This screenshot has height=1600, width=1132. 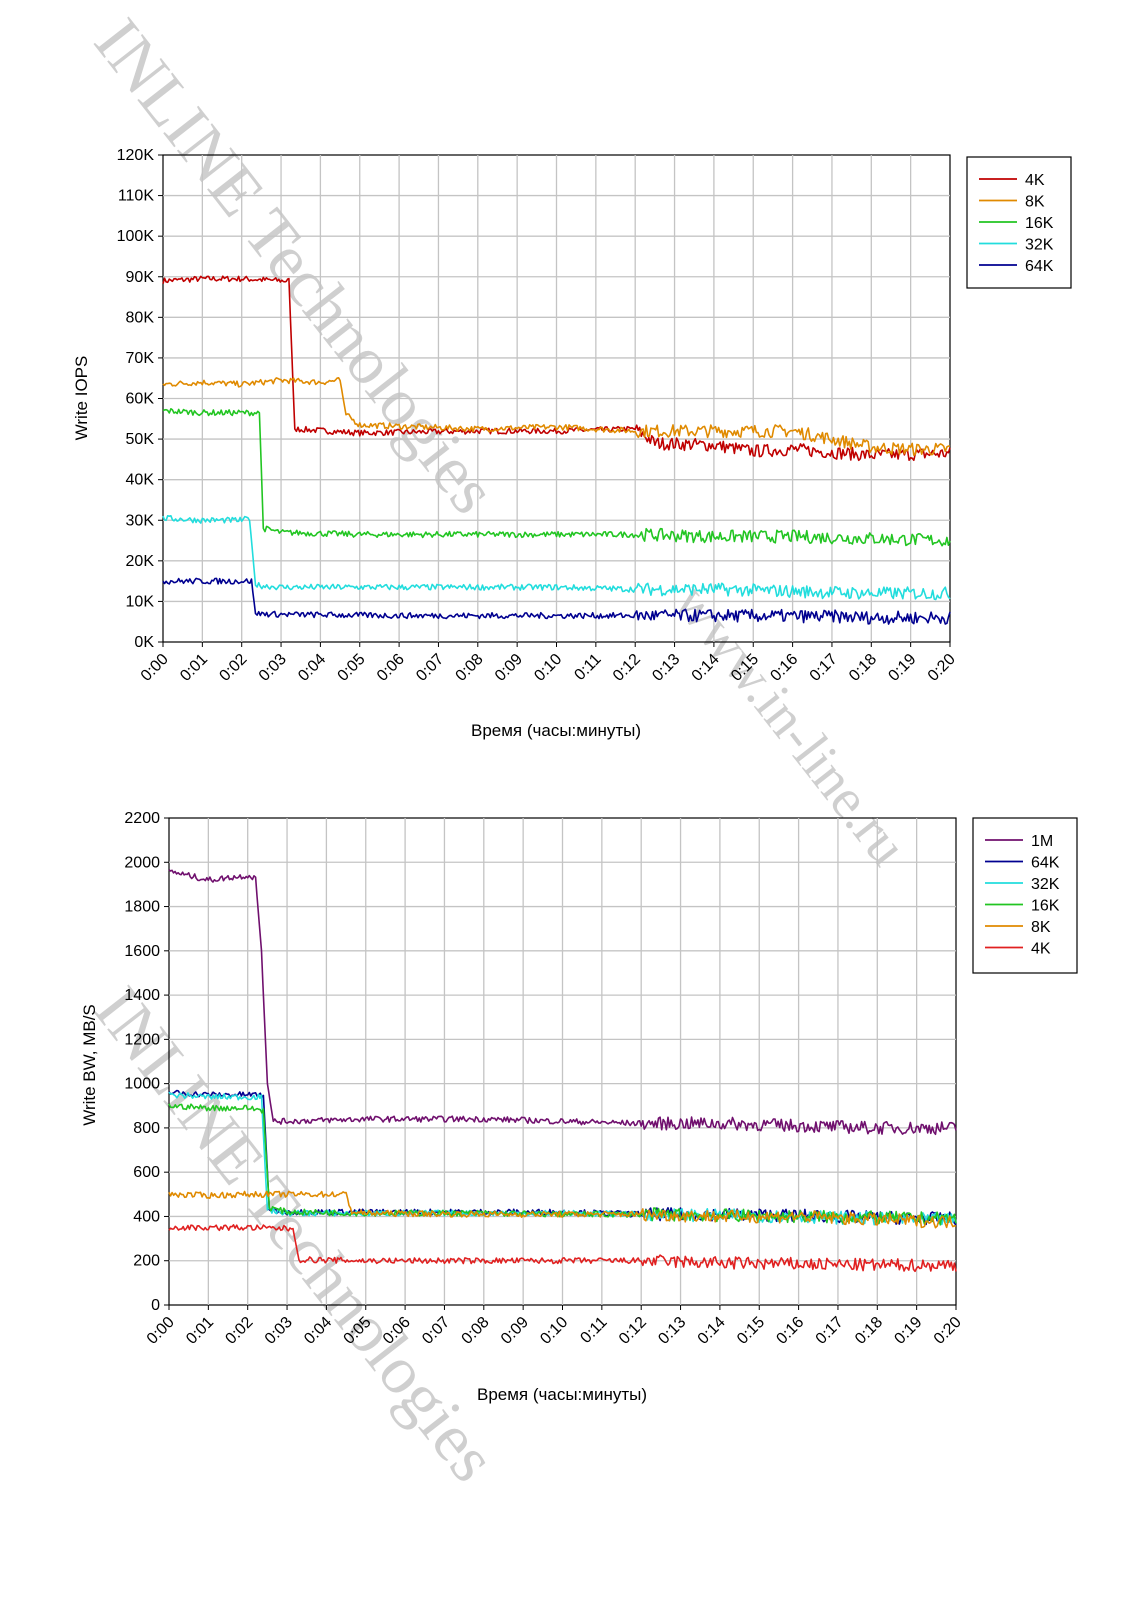 I want to click on y-tick-label: 40K, so click(x=140, y=480).